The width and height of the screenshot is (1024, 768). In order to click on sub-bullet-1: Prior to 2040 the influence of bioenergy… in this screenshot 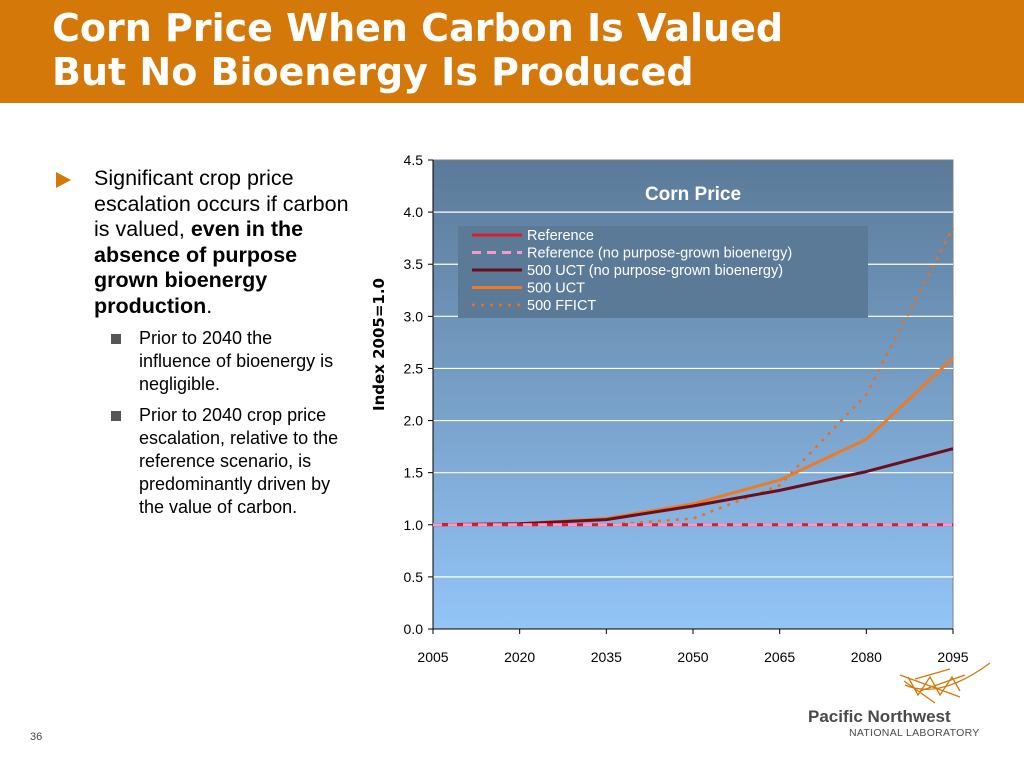, I will do `click(227, 361)`.